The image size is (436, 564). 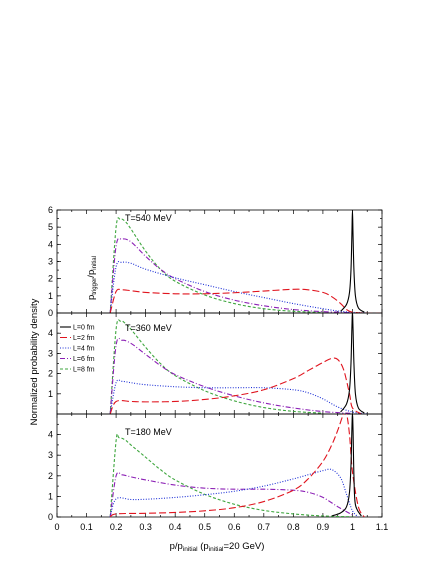 I want to click on legend-entry: L=6 fm, so click(x=77, y=359).